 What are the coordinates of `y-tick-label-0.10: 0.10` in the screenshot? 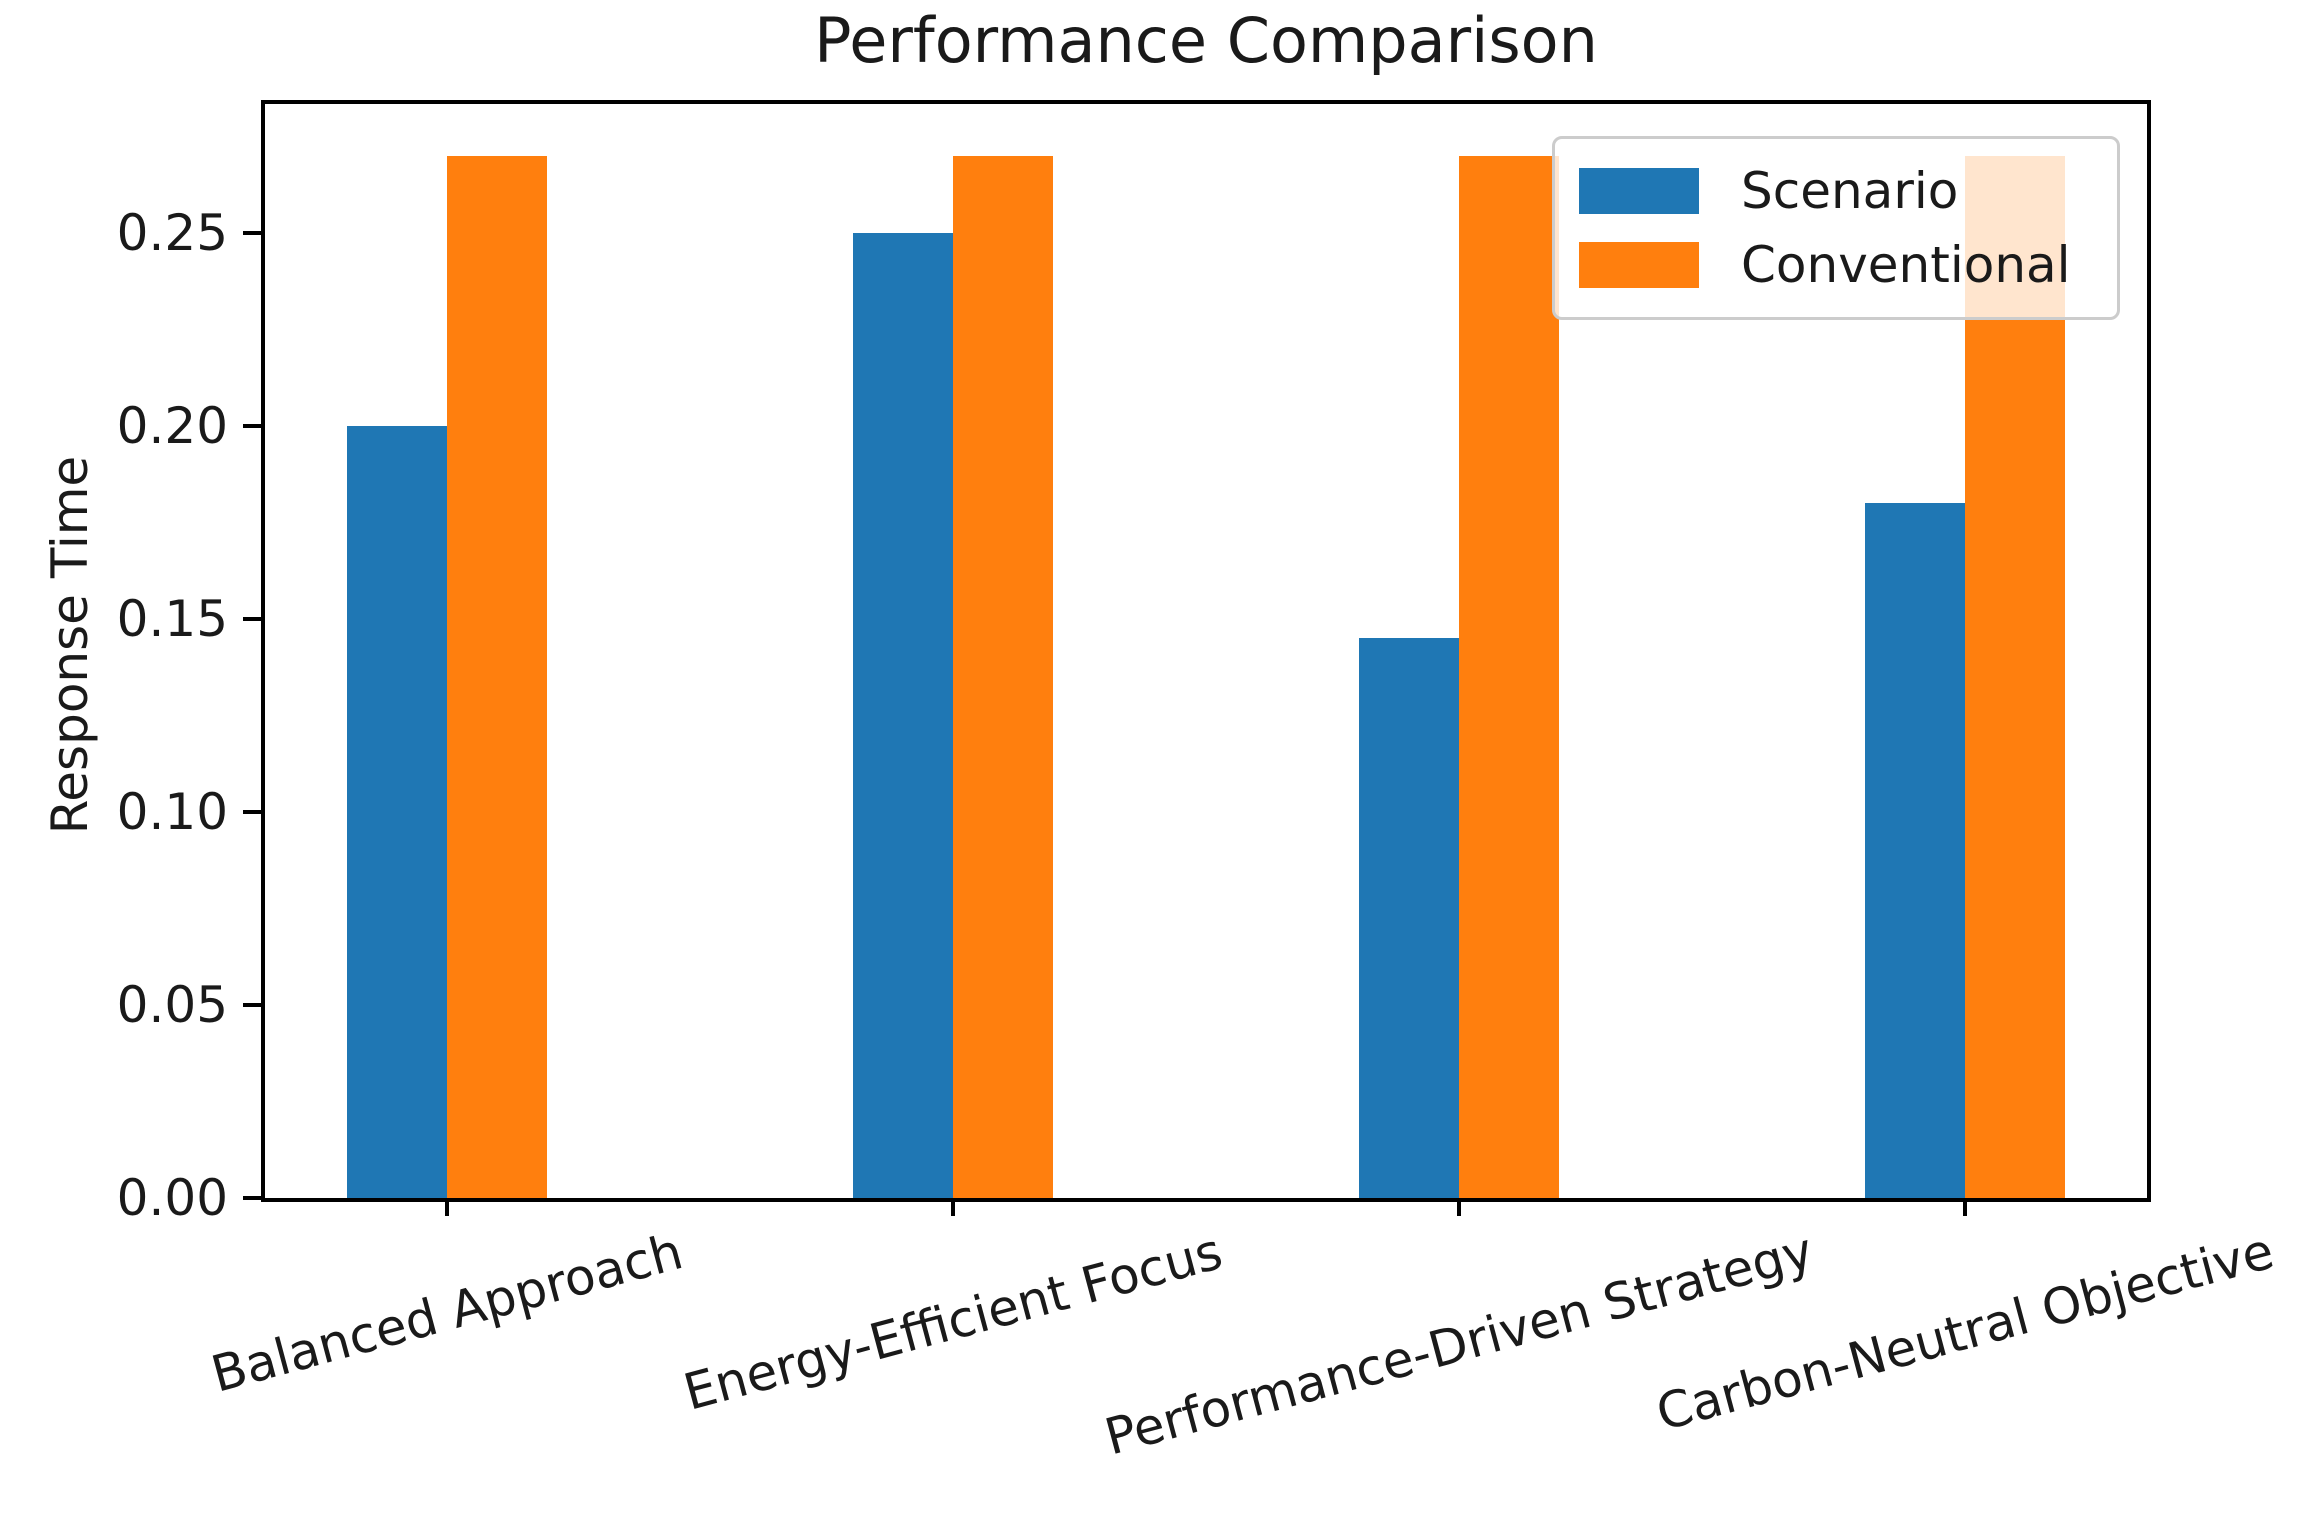 It's located at (172, 812).